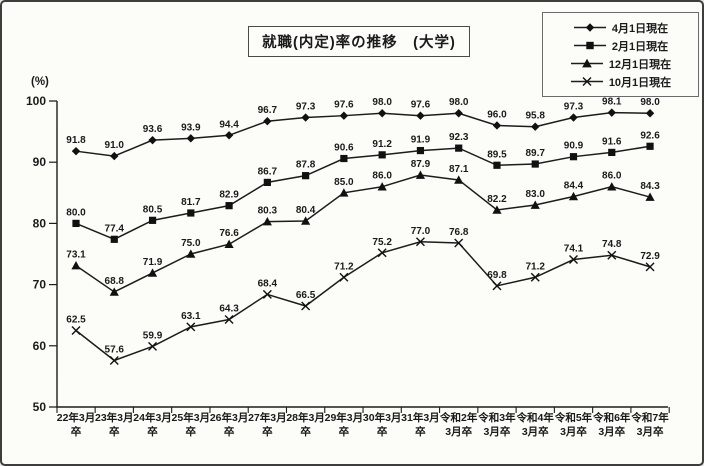  Describe the element at coordinates (229, 424) in the screenshot. I see `x-axis-category-label: 26年3月卒` at that location.